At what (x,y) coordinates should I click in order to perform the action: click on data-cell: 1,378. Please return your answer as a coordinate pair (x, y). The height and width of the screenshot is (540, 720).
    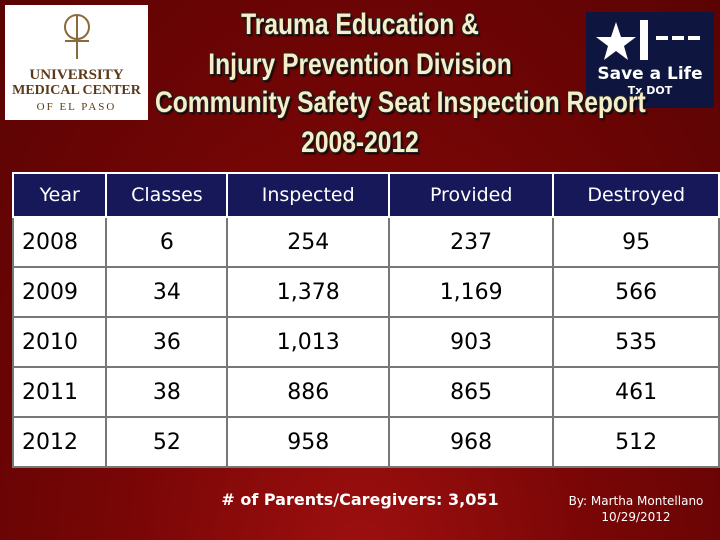
    Looking at the image, I should click on (308, 292).